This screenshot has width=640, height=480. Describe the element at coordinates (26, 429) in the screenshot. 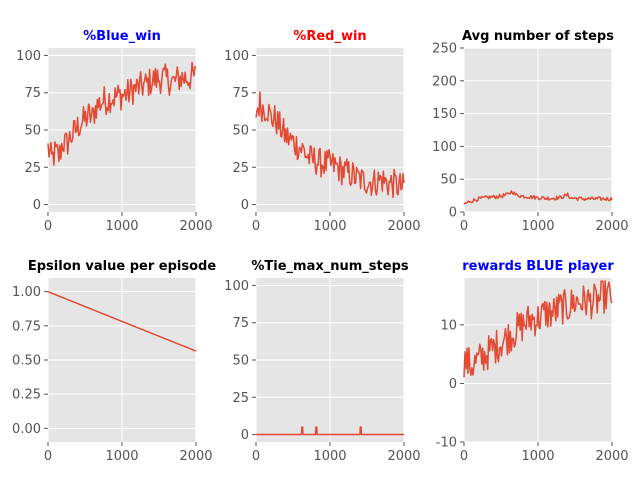

I see `y-tick-label: 0.00` at that location.